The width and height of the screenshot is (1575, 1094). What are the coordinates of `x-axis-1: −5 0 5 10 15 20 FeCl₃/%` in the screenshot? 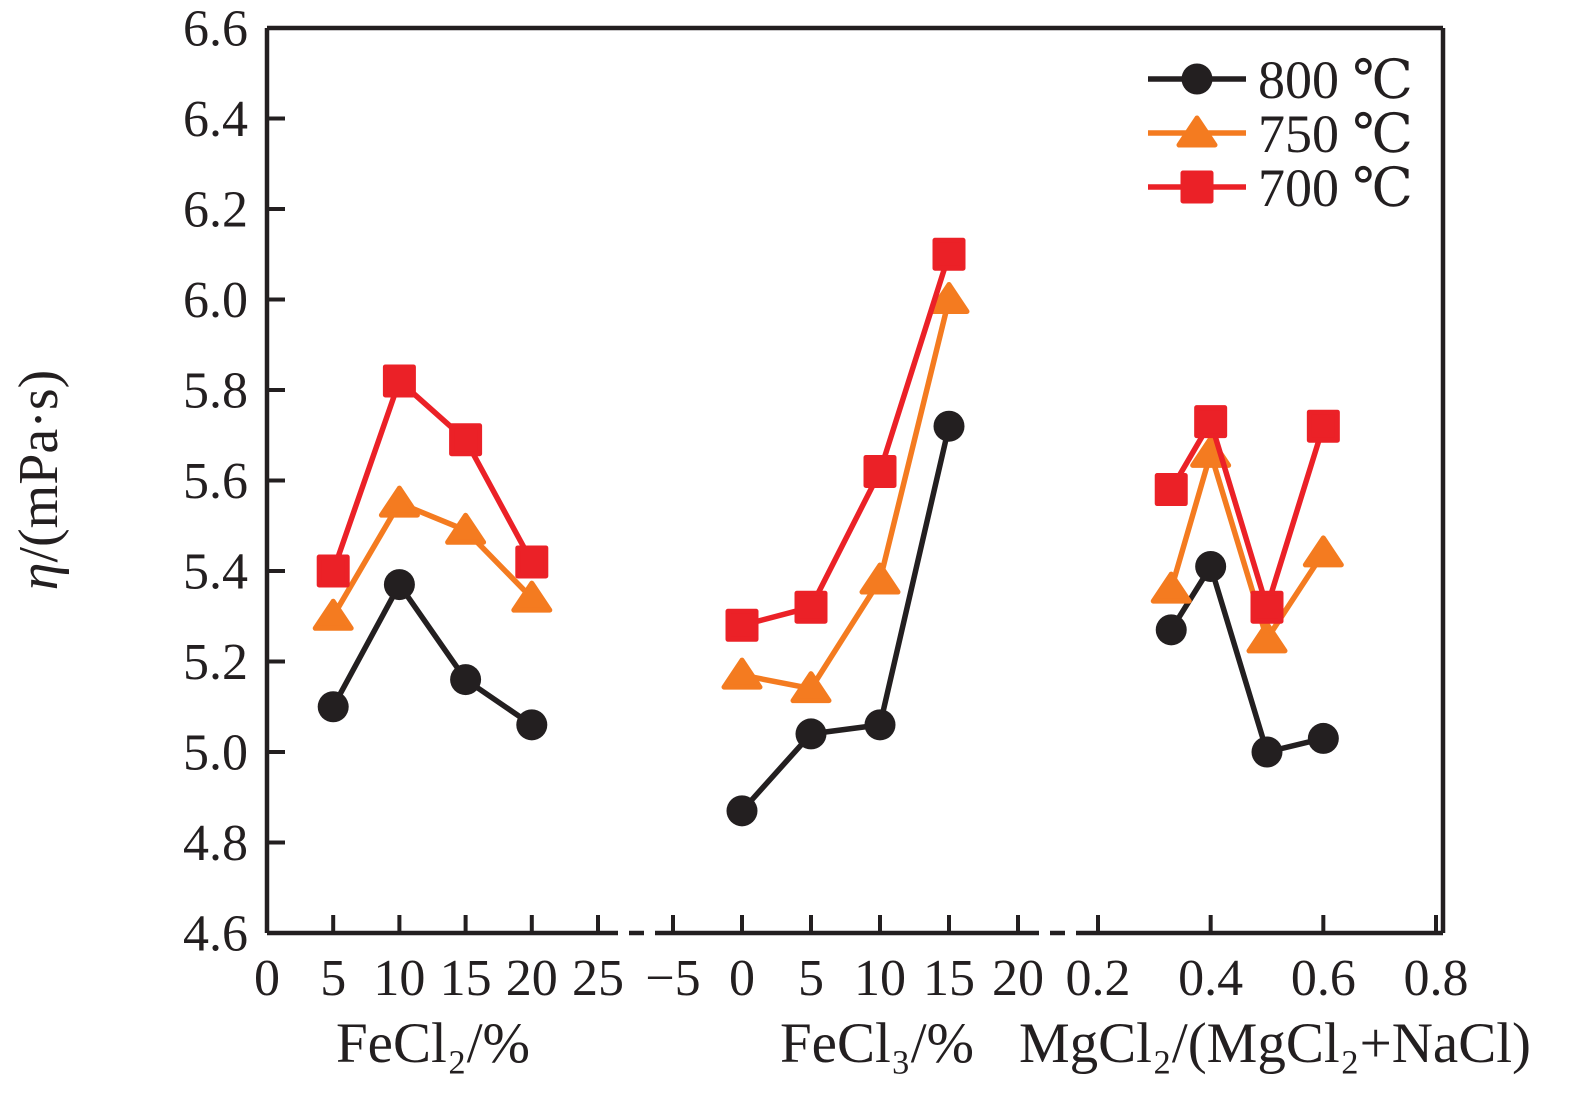 It's located at (844, 995).